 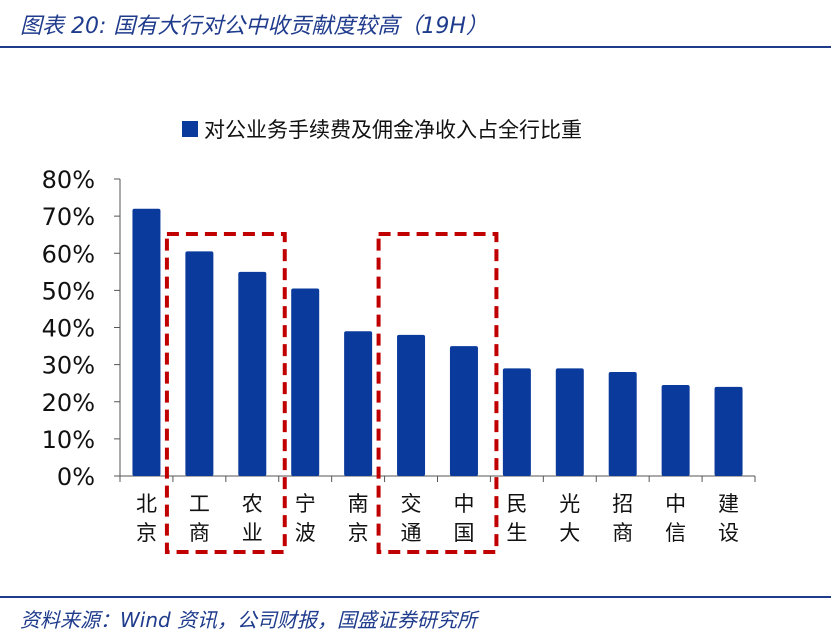 I want to click on x-tick-label: 中国, so click(x=463, y=518).